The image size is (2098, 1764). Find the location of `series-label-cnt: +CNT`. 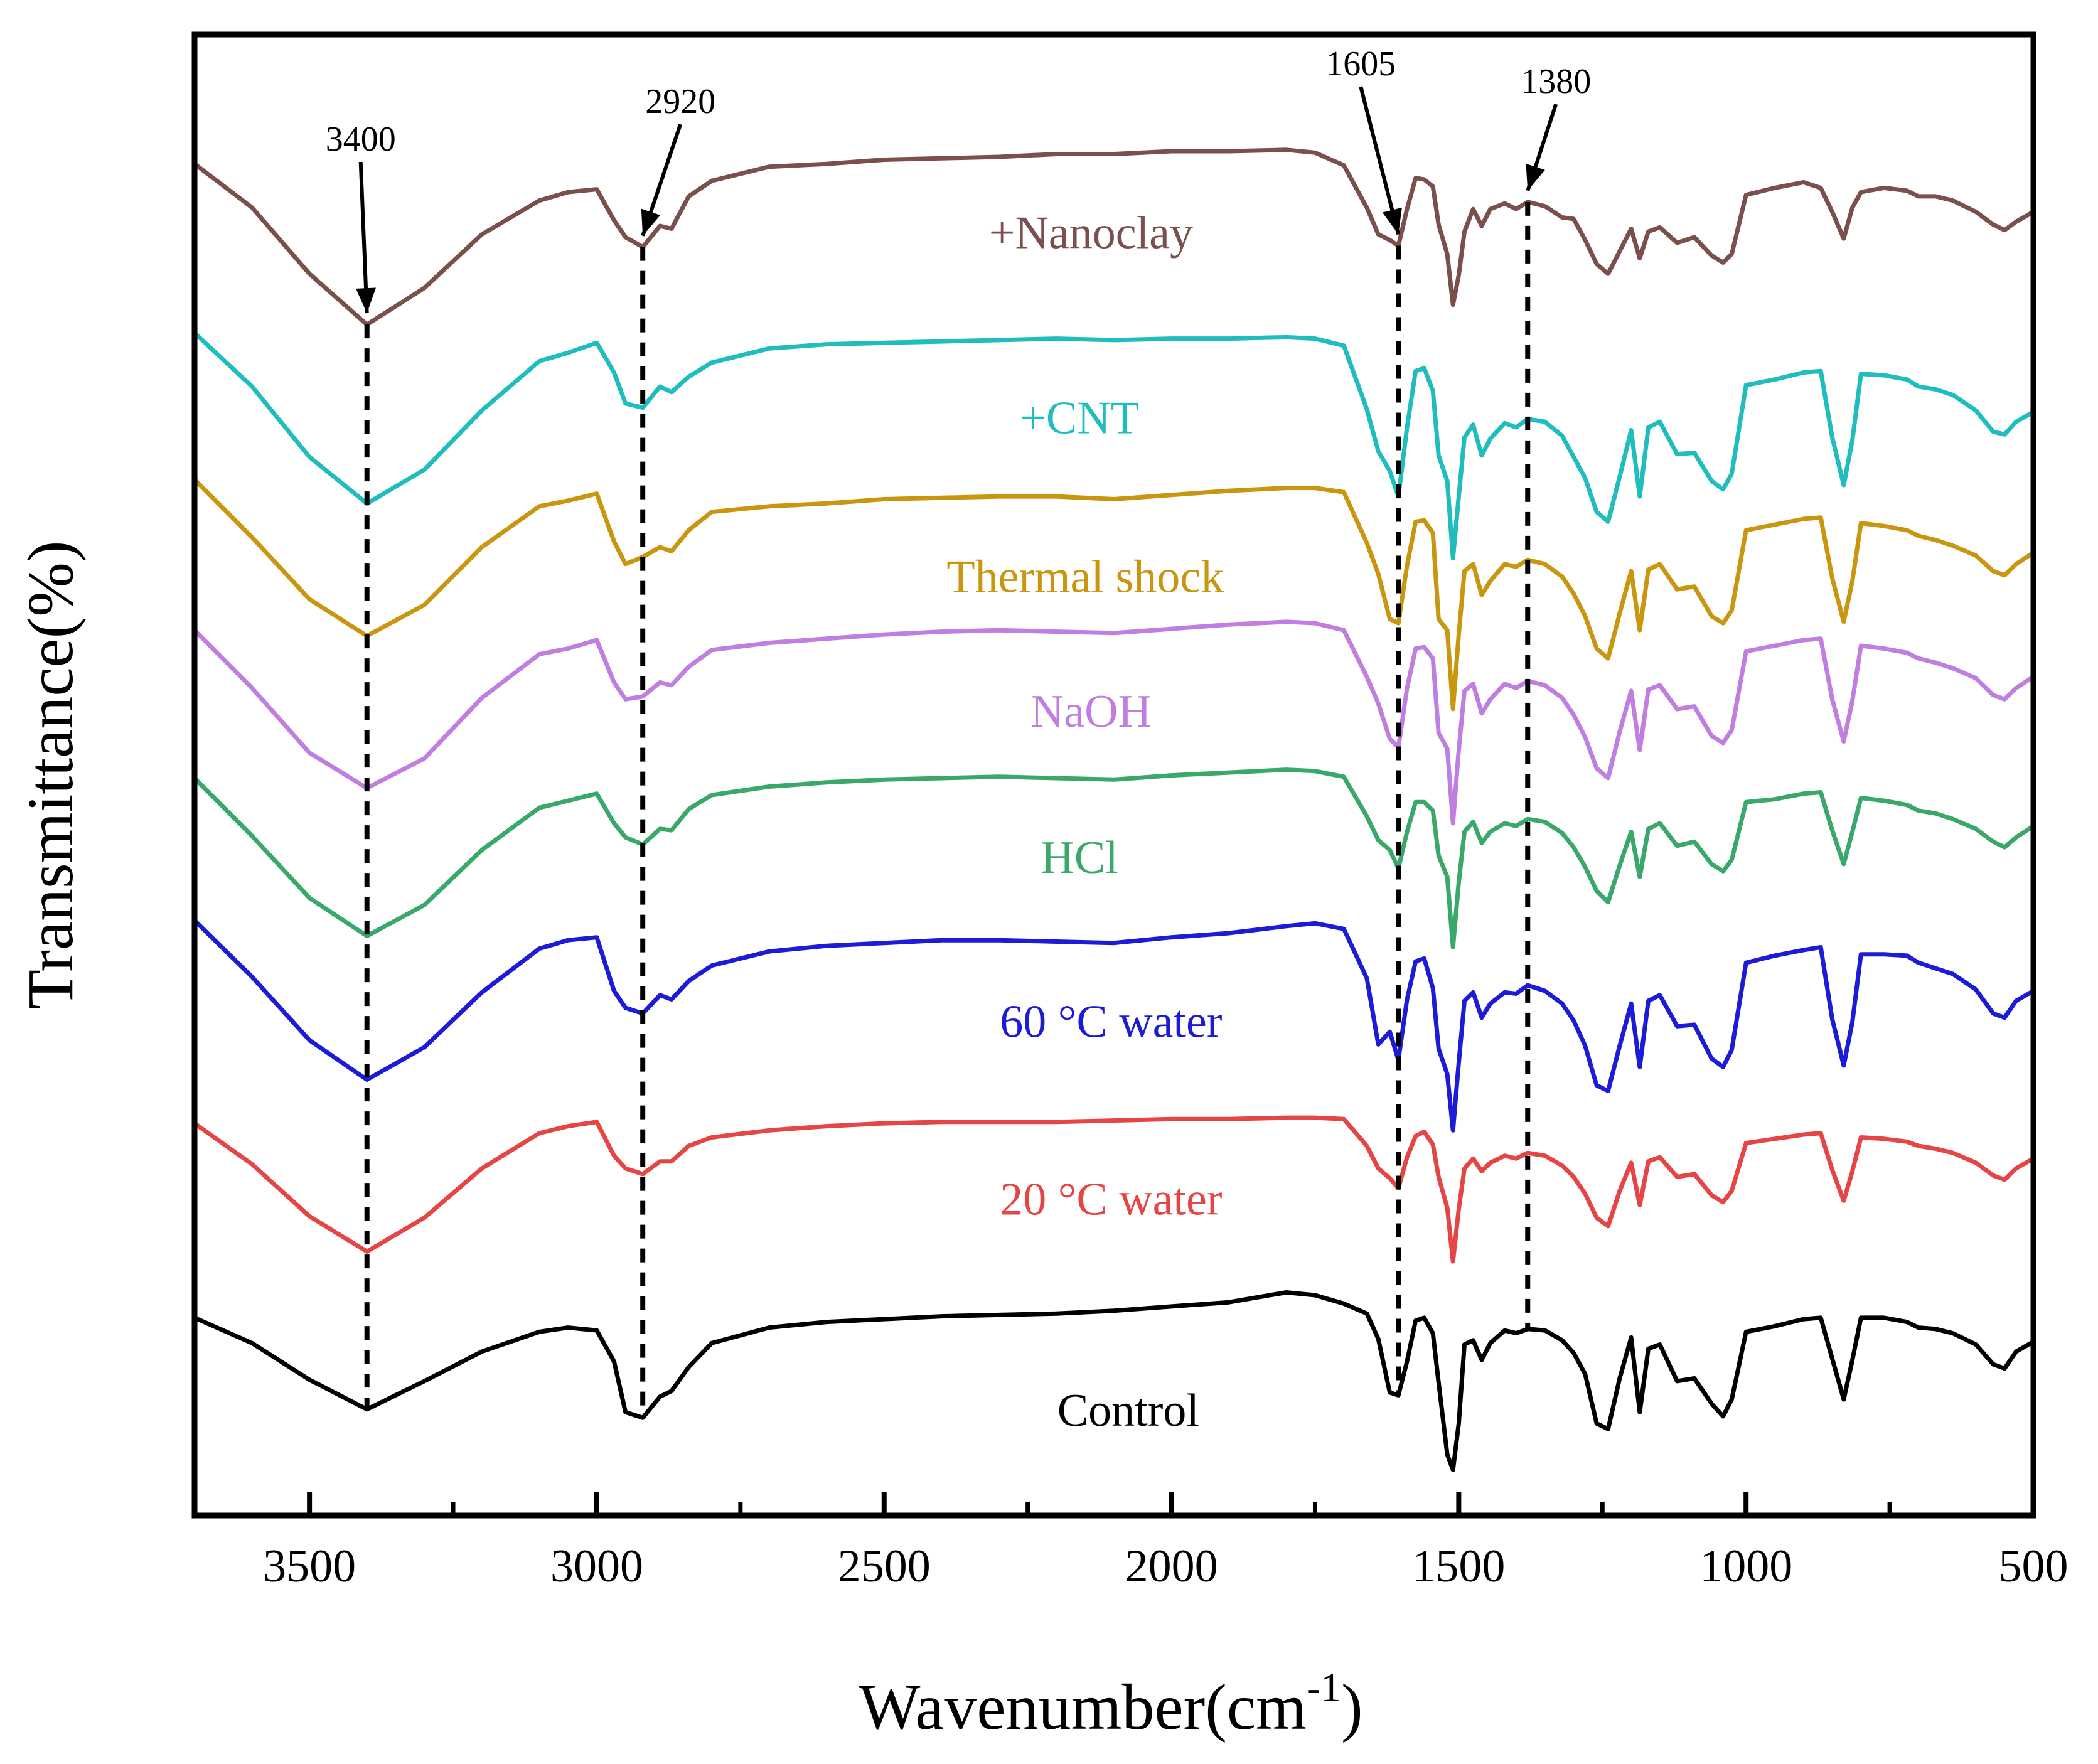

series-label-cnt: +CNT is located at coordinates (1079, 418).